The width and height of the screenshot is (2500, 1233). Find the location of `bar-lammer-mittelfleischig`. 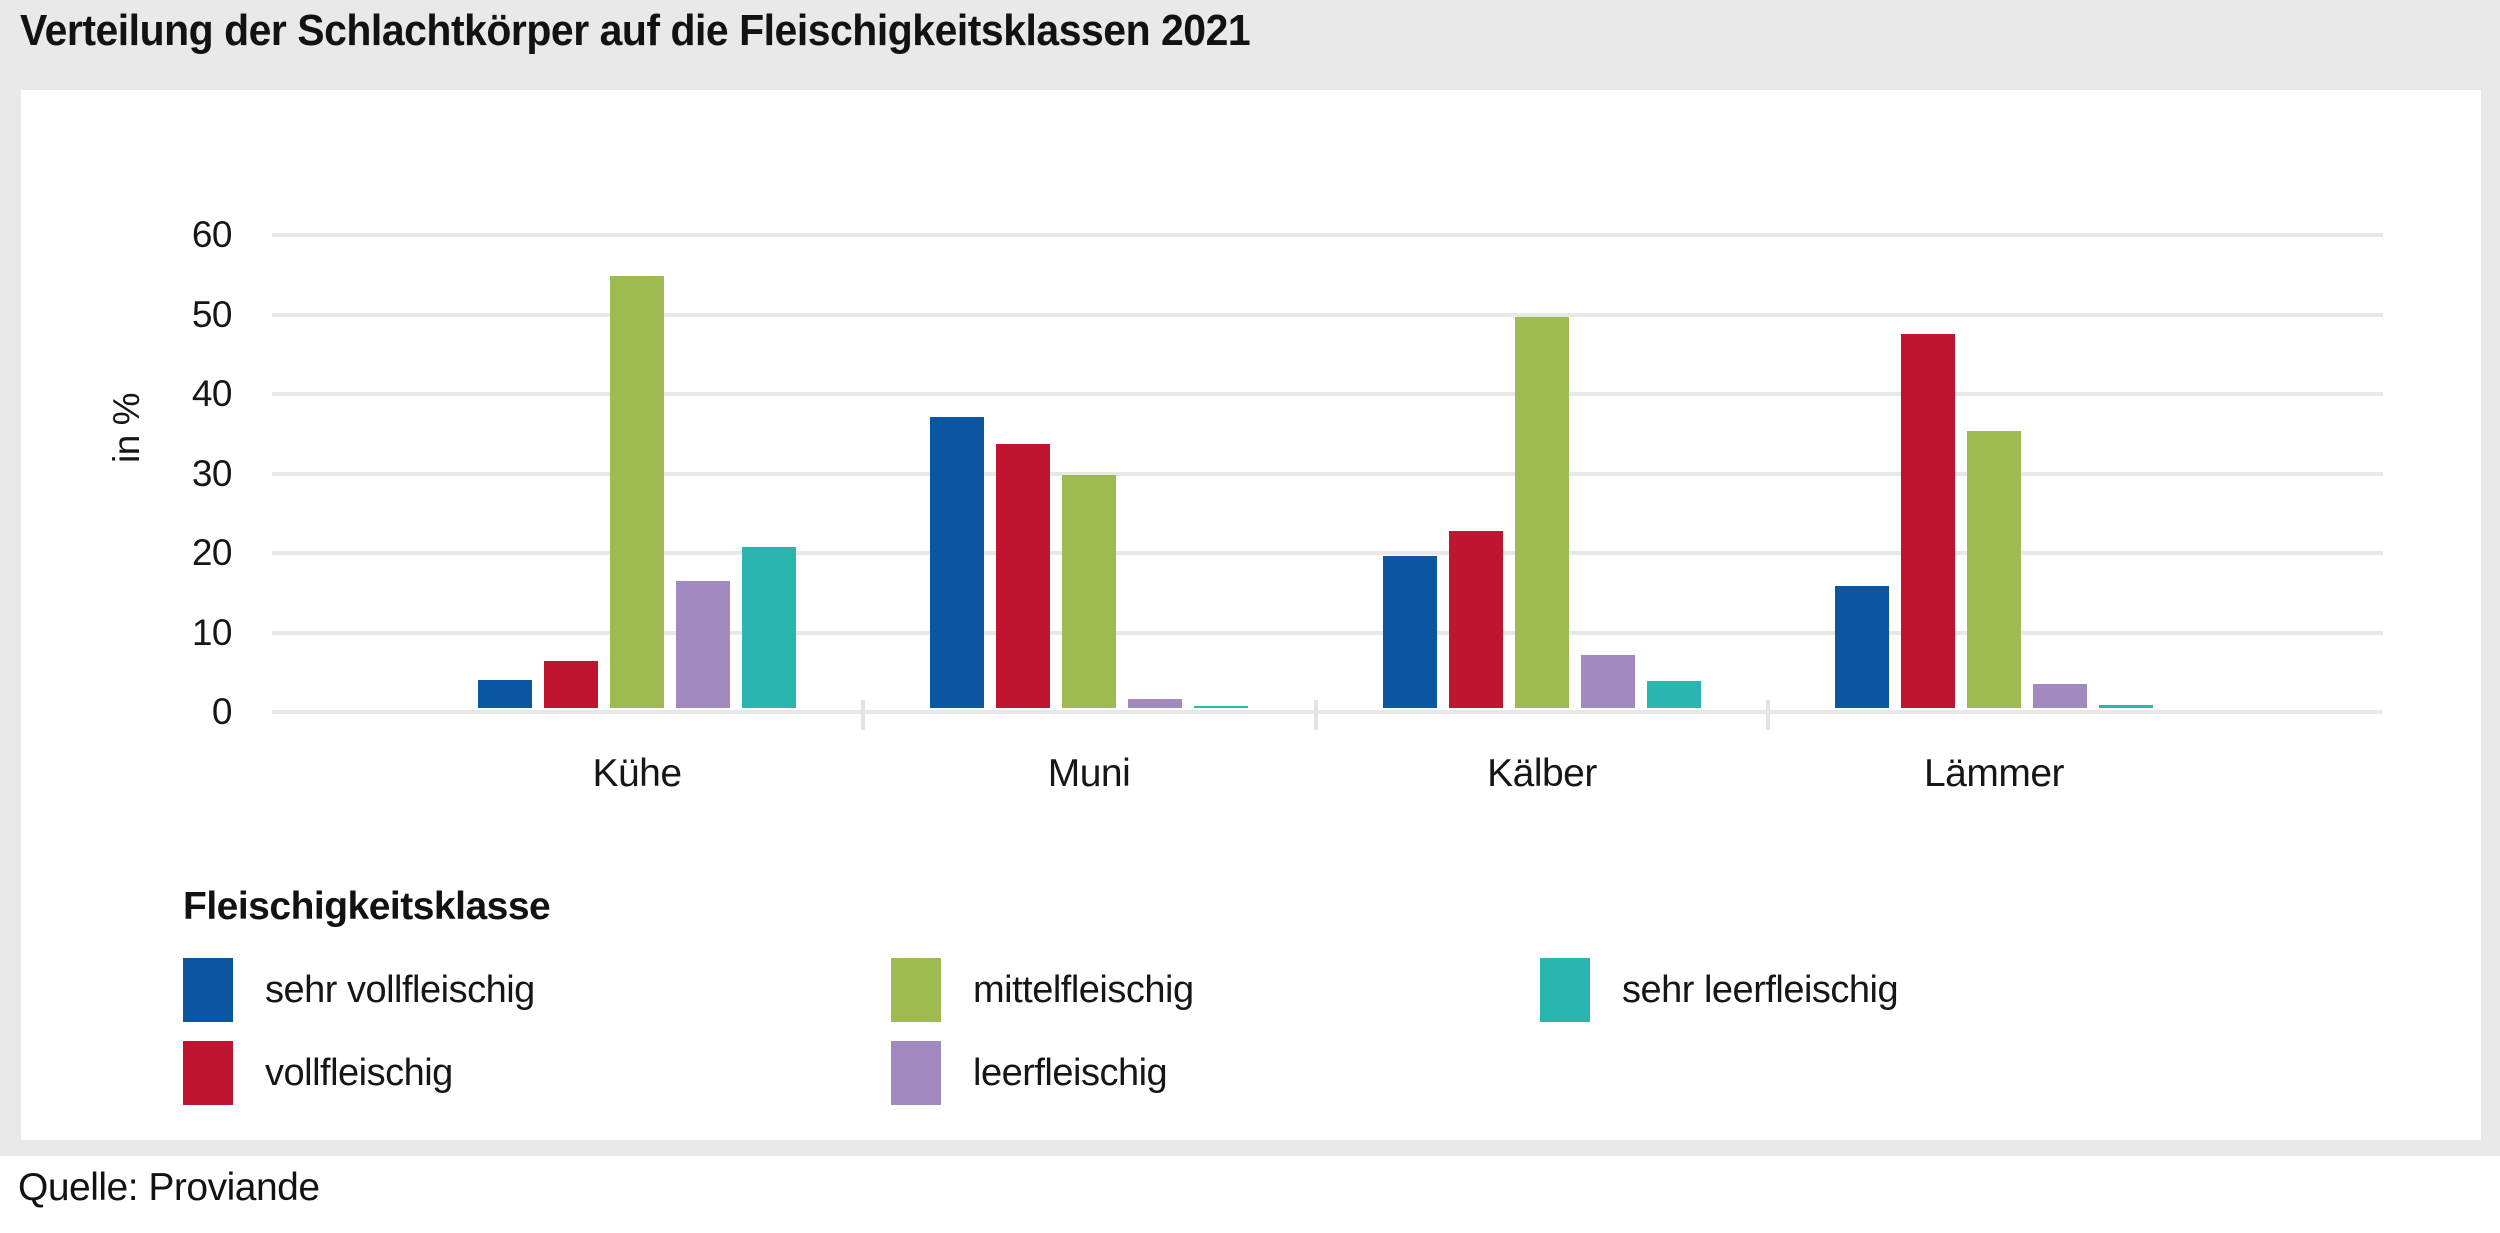

bar-lammer-mittelfleischig is located at coordinates (1994, 569).